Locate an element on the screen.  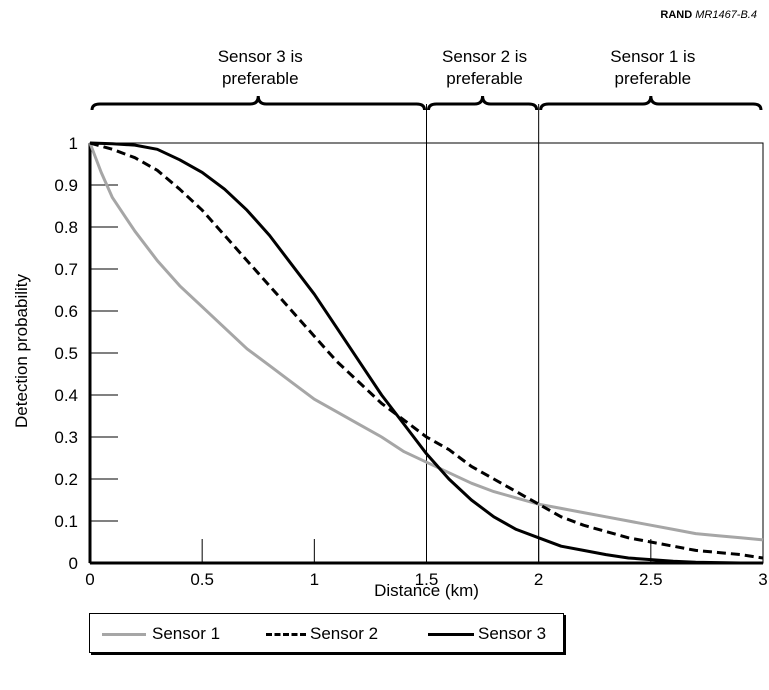
x-tick-label: 2 is located at coordinates (538, 579).